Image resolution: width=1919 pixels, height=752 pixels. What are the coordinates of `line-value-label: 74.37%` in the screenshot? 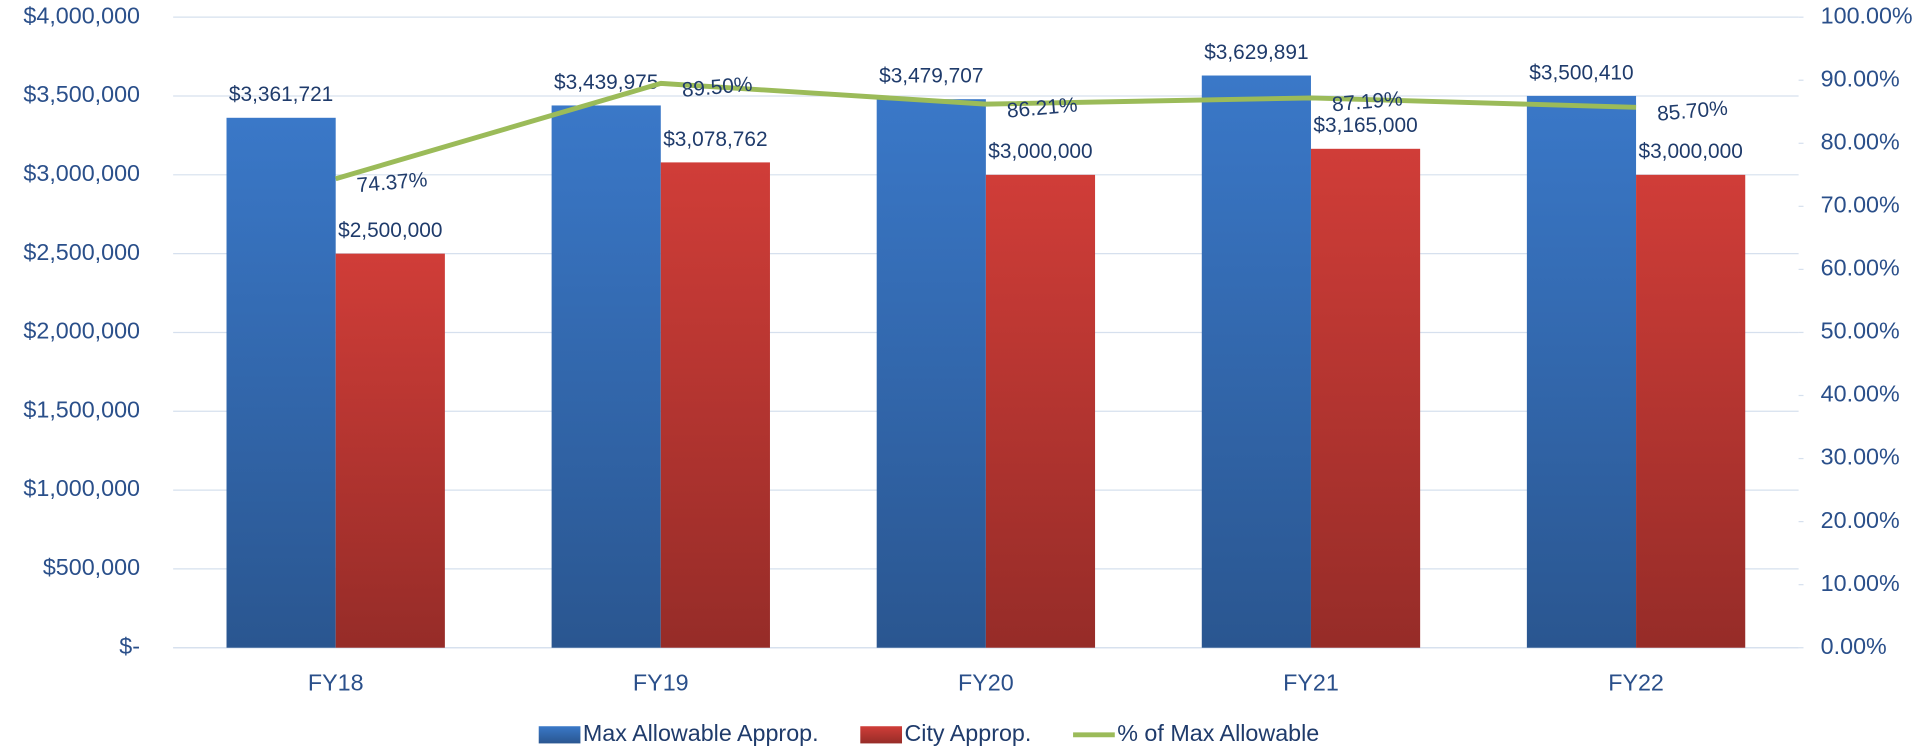 It's located at (392, 182).